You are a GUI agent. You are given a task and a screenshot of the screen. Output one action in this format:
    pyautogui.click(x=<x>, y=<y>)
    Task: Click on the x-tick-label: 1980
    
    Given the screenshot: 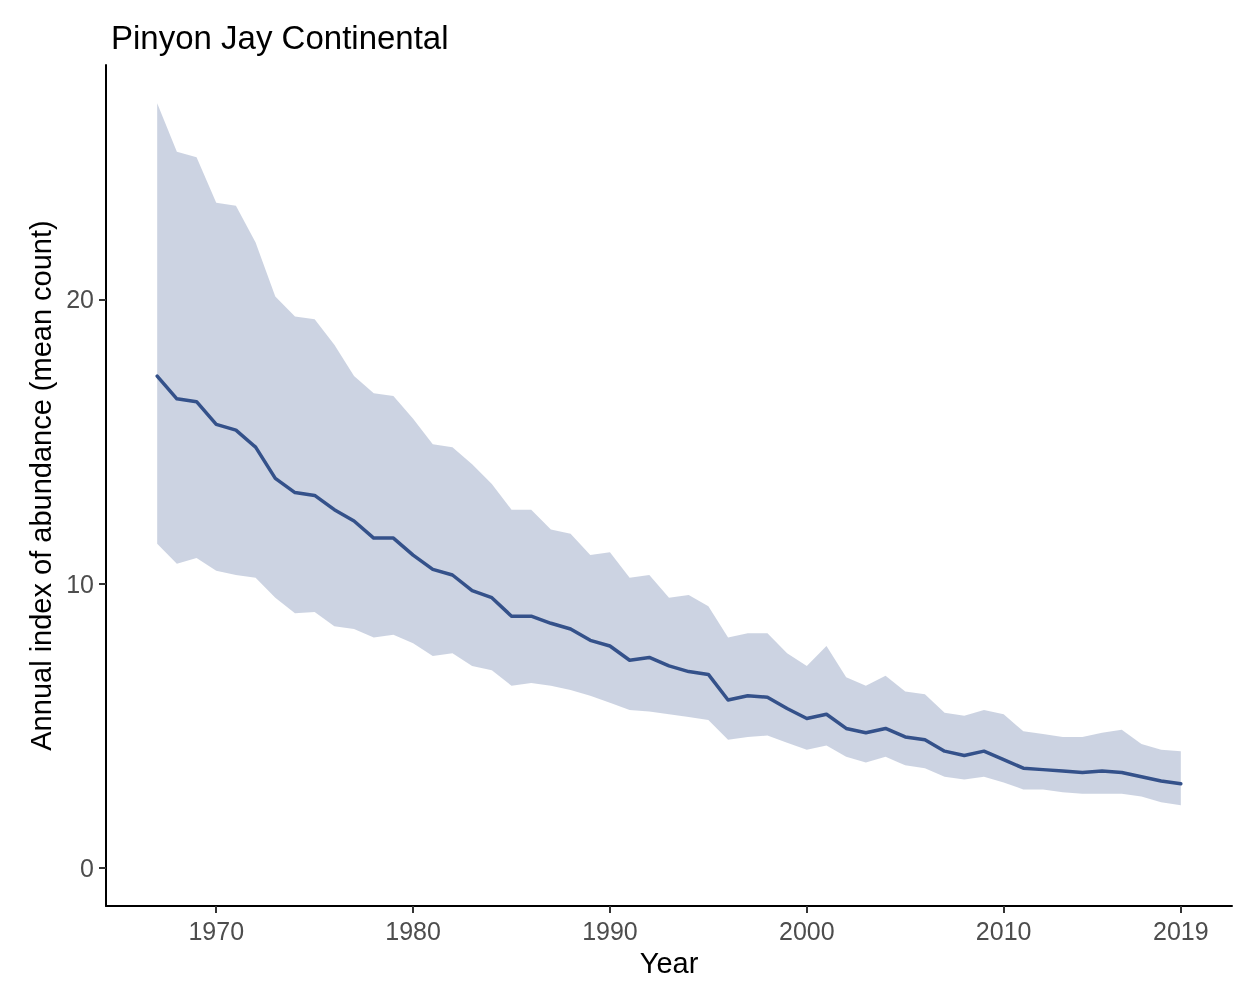 What is the action you would take?
    pyautogui.click(x=413, y=930)
    